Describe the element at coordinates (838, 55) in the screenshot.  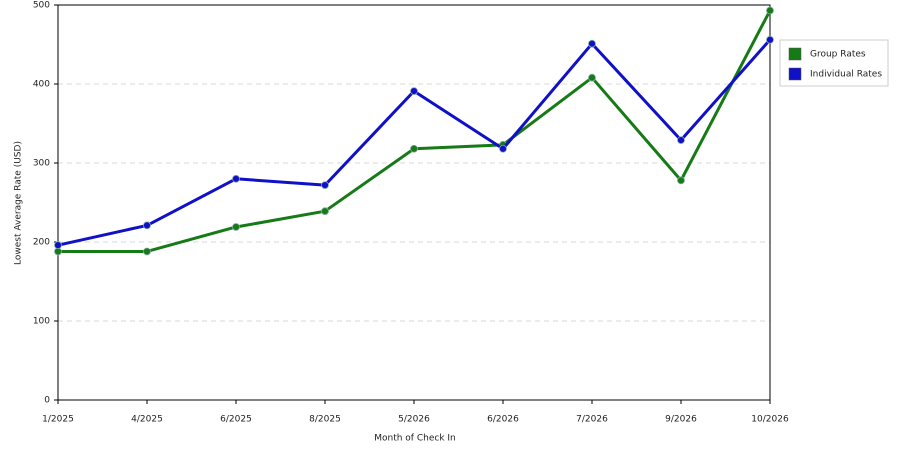
I see `legend-label: Group Rates` at that location.